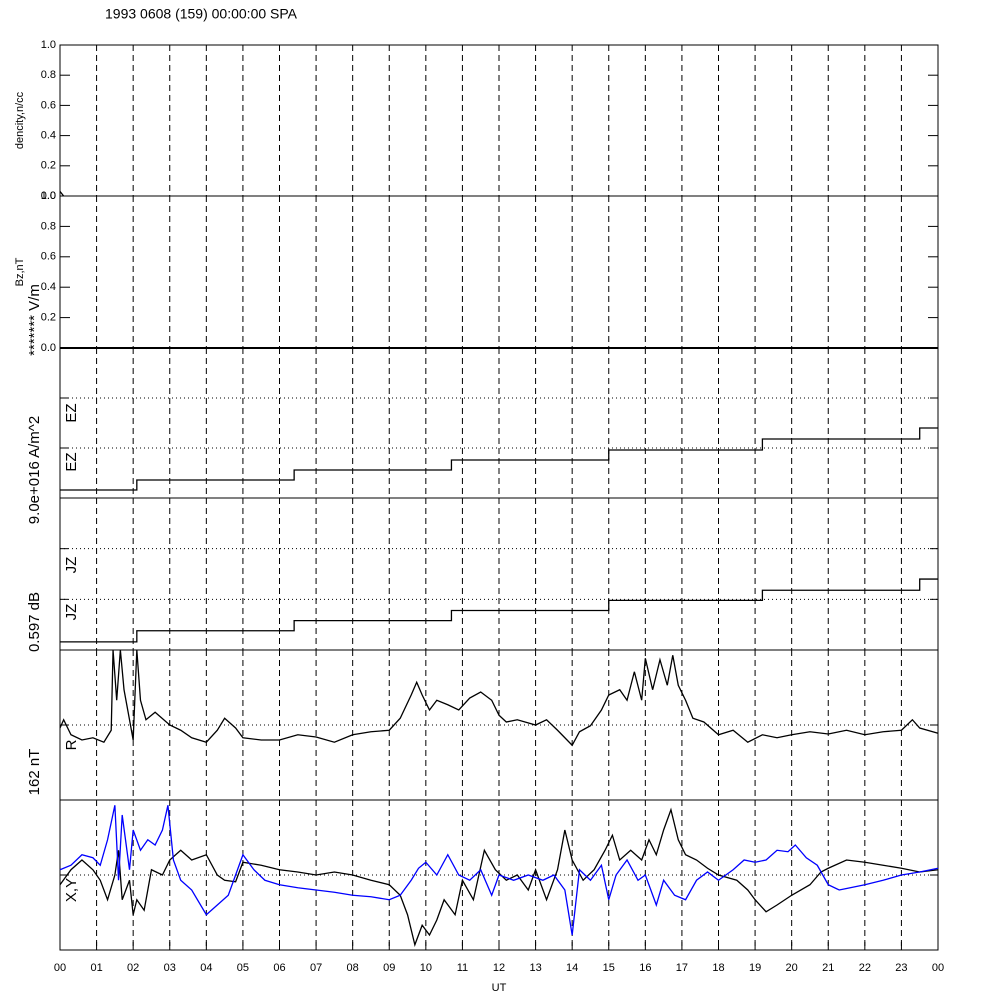  Describe the element at coordinates (828, 968) in the screenshot. I see `x-tick-label: 21` at that location.